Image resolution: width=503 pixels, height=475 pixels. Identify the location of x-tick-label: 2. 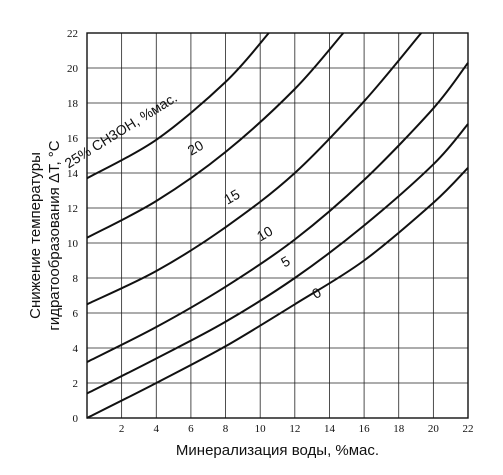
(122, 429).